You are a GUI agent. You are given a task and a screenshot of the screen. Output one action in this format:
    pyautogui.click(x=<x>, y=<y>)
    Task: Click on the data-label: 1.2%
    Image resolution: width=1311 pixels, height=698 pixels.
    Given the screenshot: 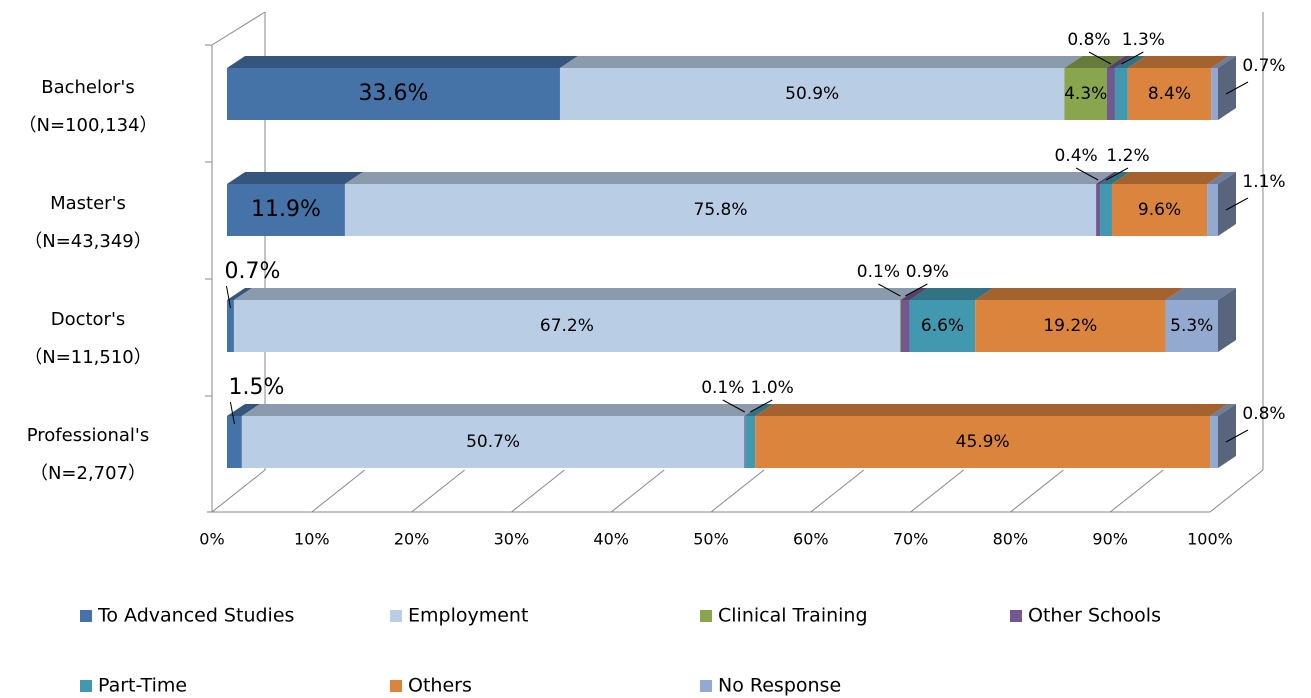 What is the action you would take?
    pyautogui.click(x=1127, y=156)
    